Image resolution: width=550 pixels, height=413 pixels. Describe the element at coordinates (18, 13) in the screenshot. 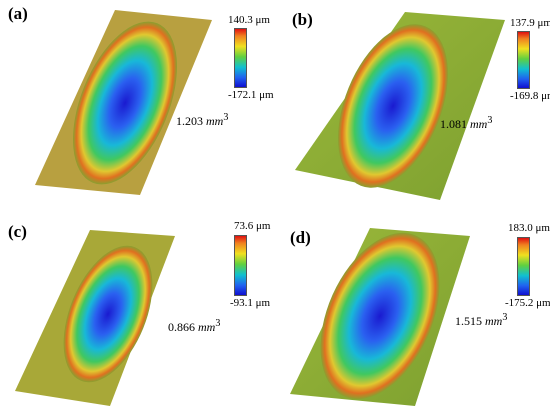

I see `panel-label: (a)` at that location.